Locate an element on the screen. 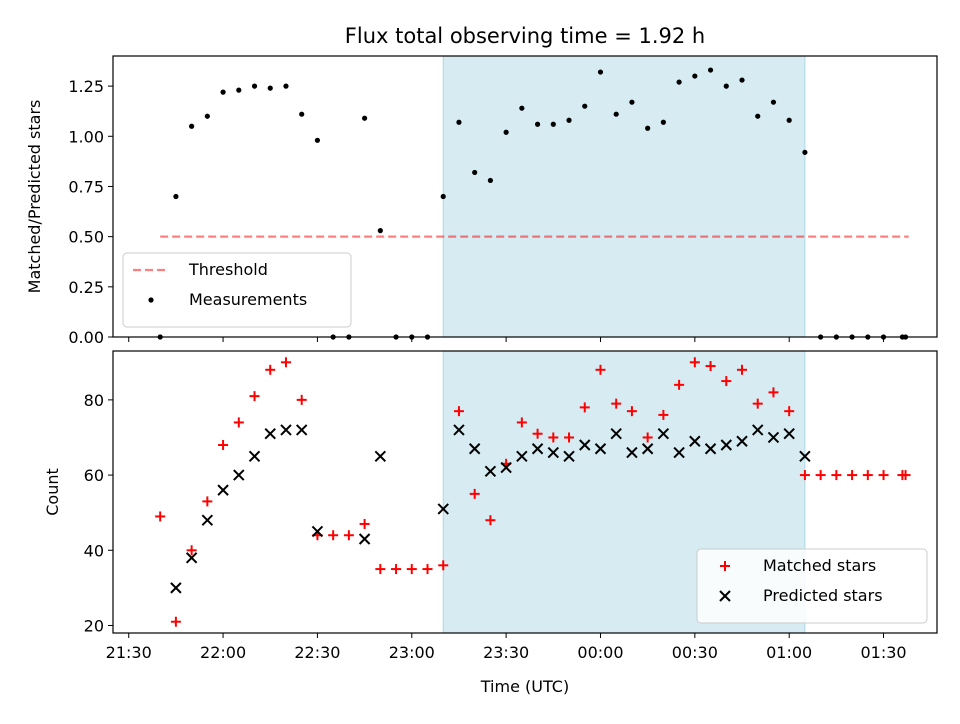 This screenshot has height=724, width=960. y-tick-label: 1.25 is located at coordinates (86, 86).